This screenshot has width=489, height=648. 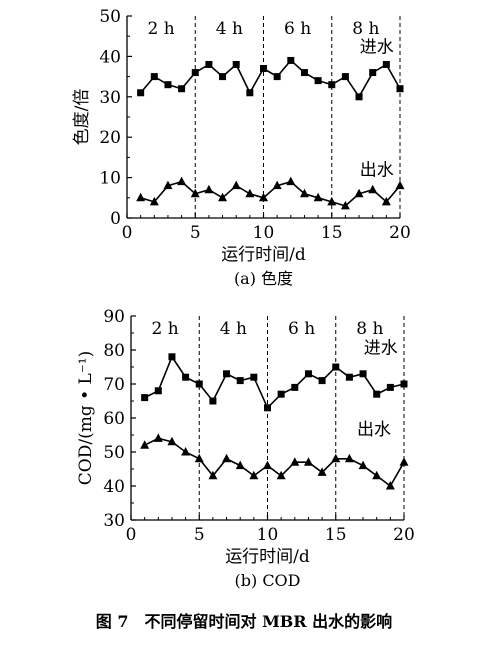 What do you see at coordinates (244, 621) in the screenshot?
I see `figure-caption: 图 7 不同停留时间对 MBR 出水的影响` at bounding box center [244, 621].